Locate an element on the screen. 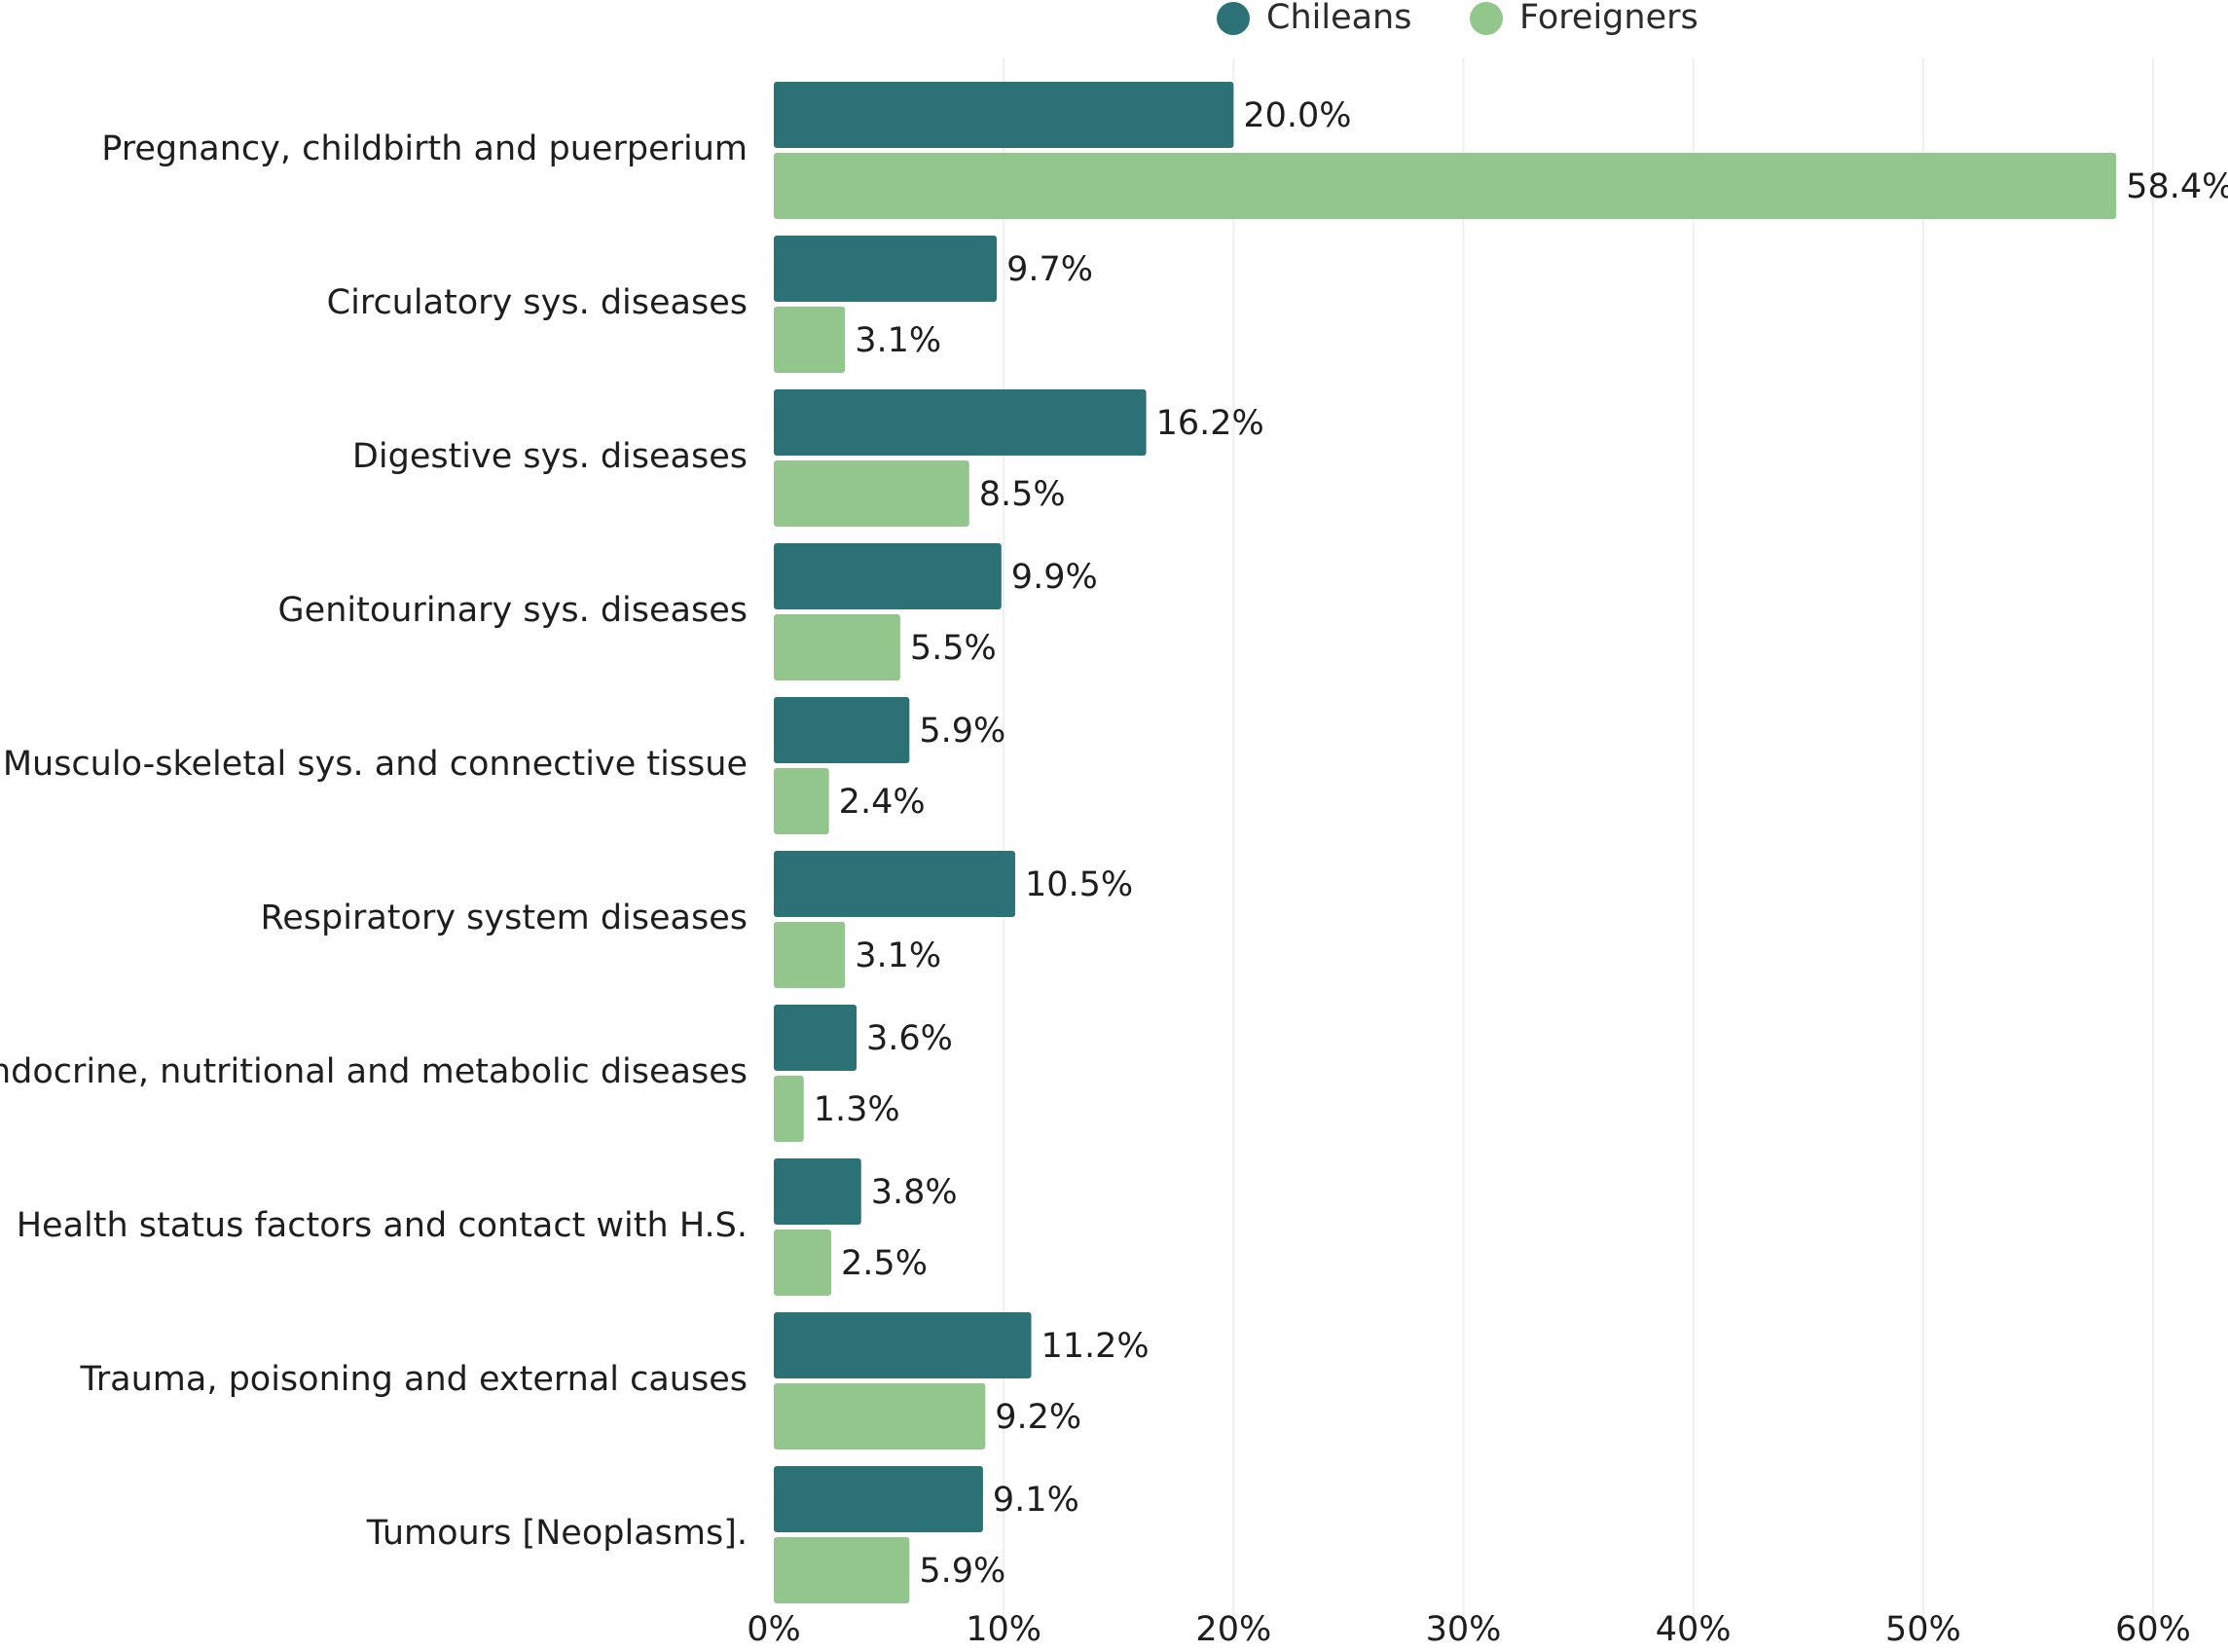 Image resolution: width=2228 pixels, height=1652 pixels. x-tick-label: 60% is located at coordinates (2153, 1629).